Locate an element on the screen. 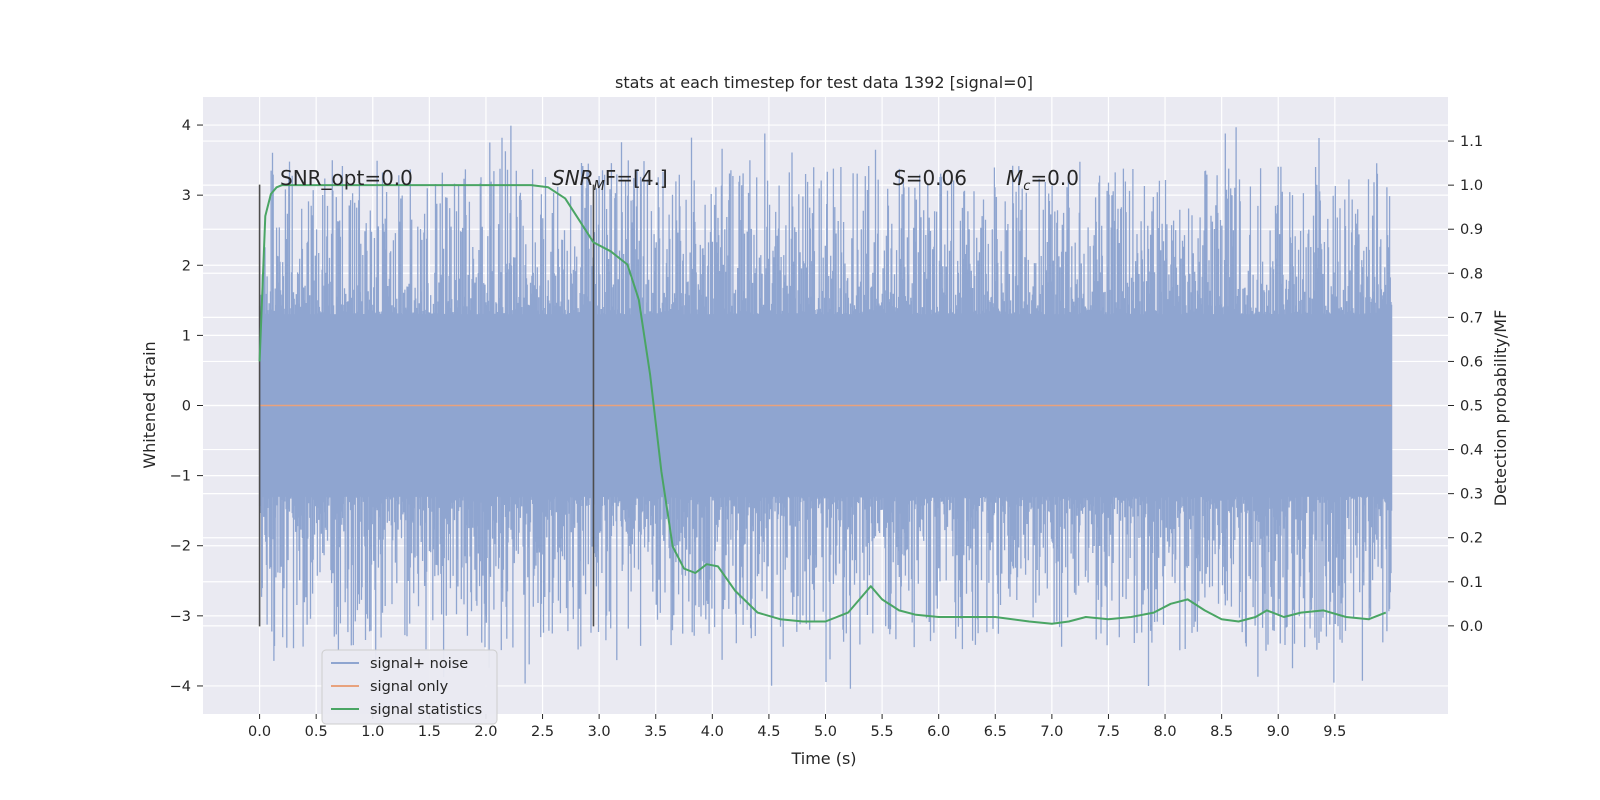 Image resolution: width=1600 pixels, height=800 pixels. annotation-s: S=0.06 is located at coordinates (930, 178).